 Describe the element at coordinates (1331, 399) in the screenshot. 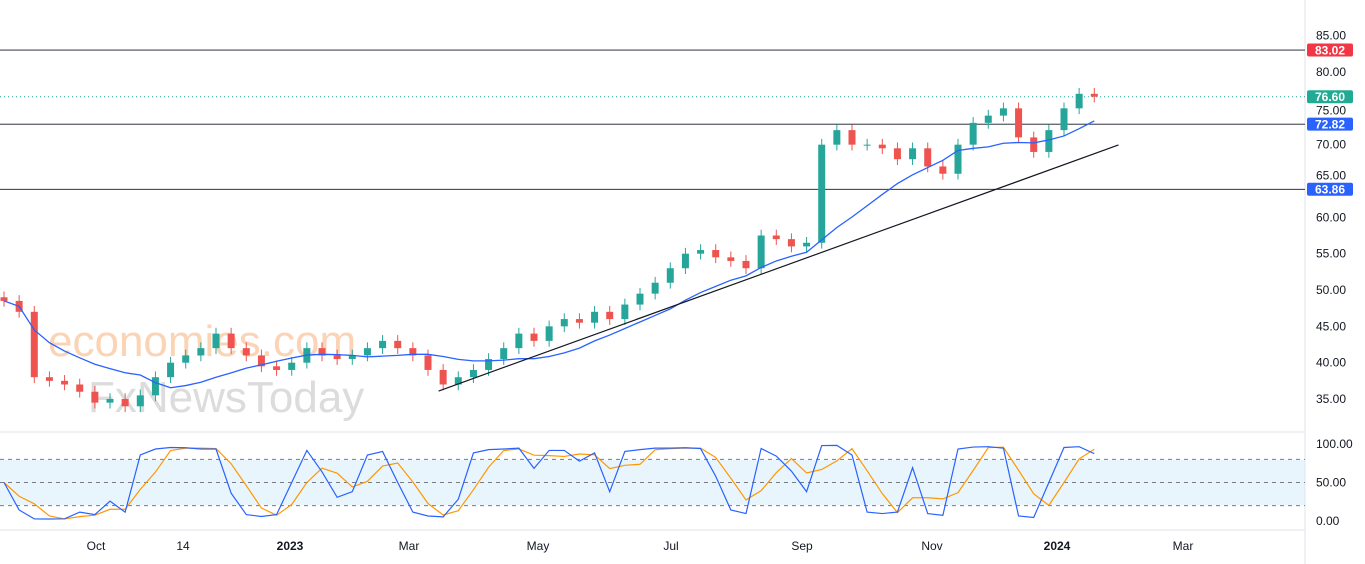

I see `price-tick: 35.00` at that location.